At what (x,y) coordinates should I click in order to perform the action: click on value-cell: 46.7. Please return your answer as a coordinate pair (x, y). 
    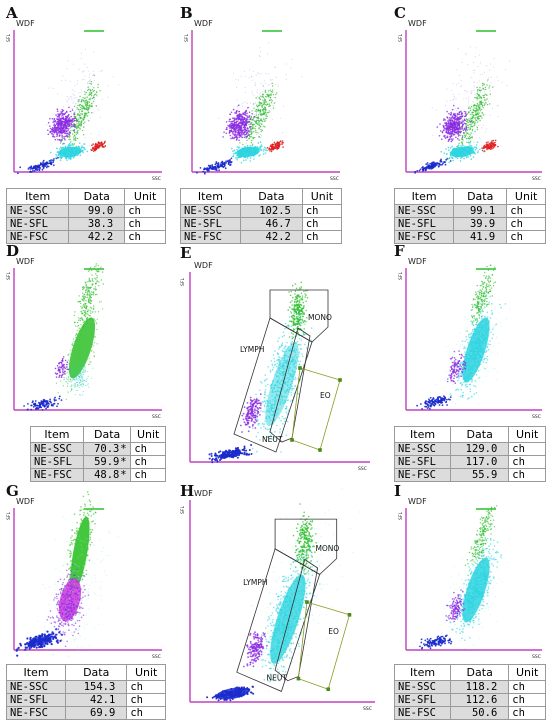
    Looking at the image, I should click on (271, 224).